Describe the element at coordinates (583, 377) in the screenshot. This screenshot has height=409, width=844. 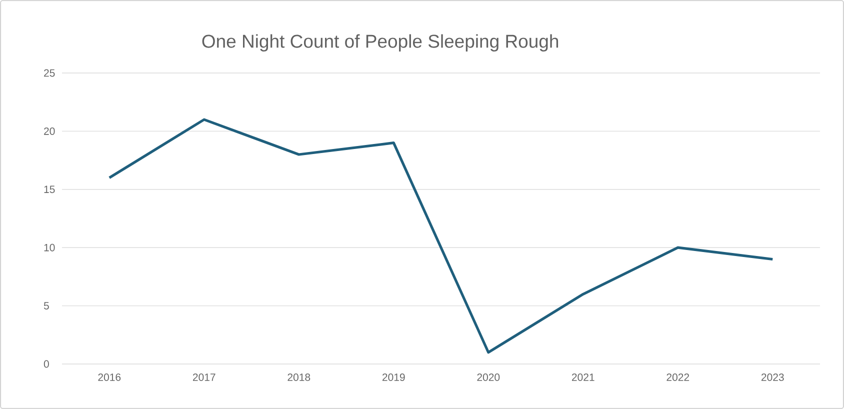
I see `x-tick-label: 2021` at that location.